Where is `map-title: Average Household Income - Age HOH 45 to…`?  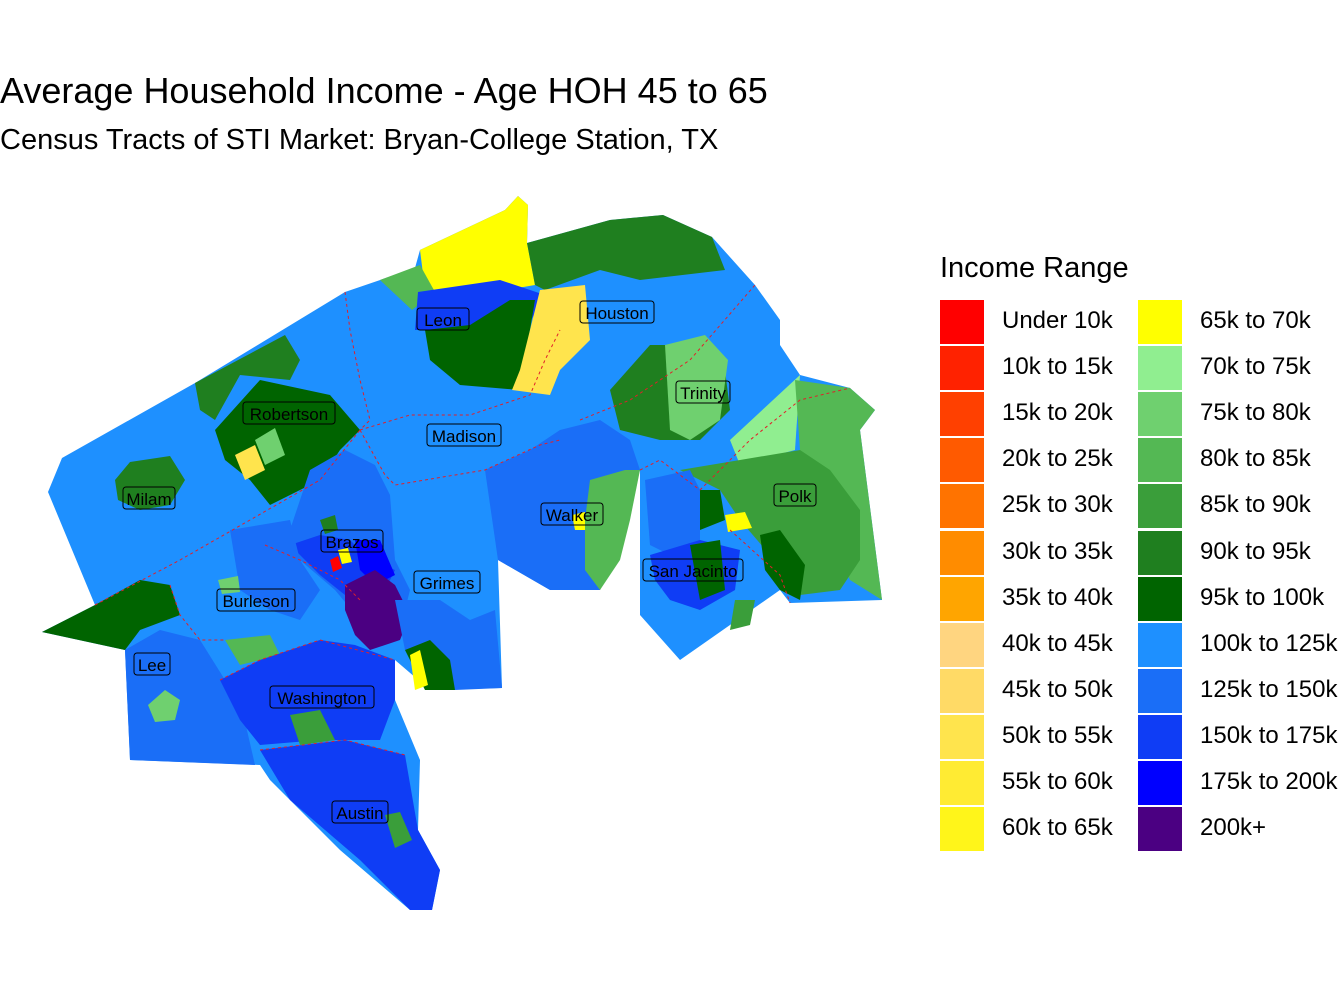
map-title: Average Household Income - Age HOH 45 to… is located at coordinates (384, 90).